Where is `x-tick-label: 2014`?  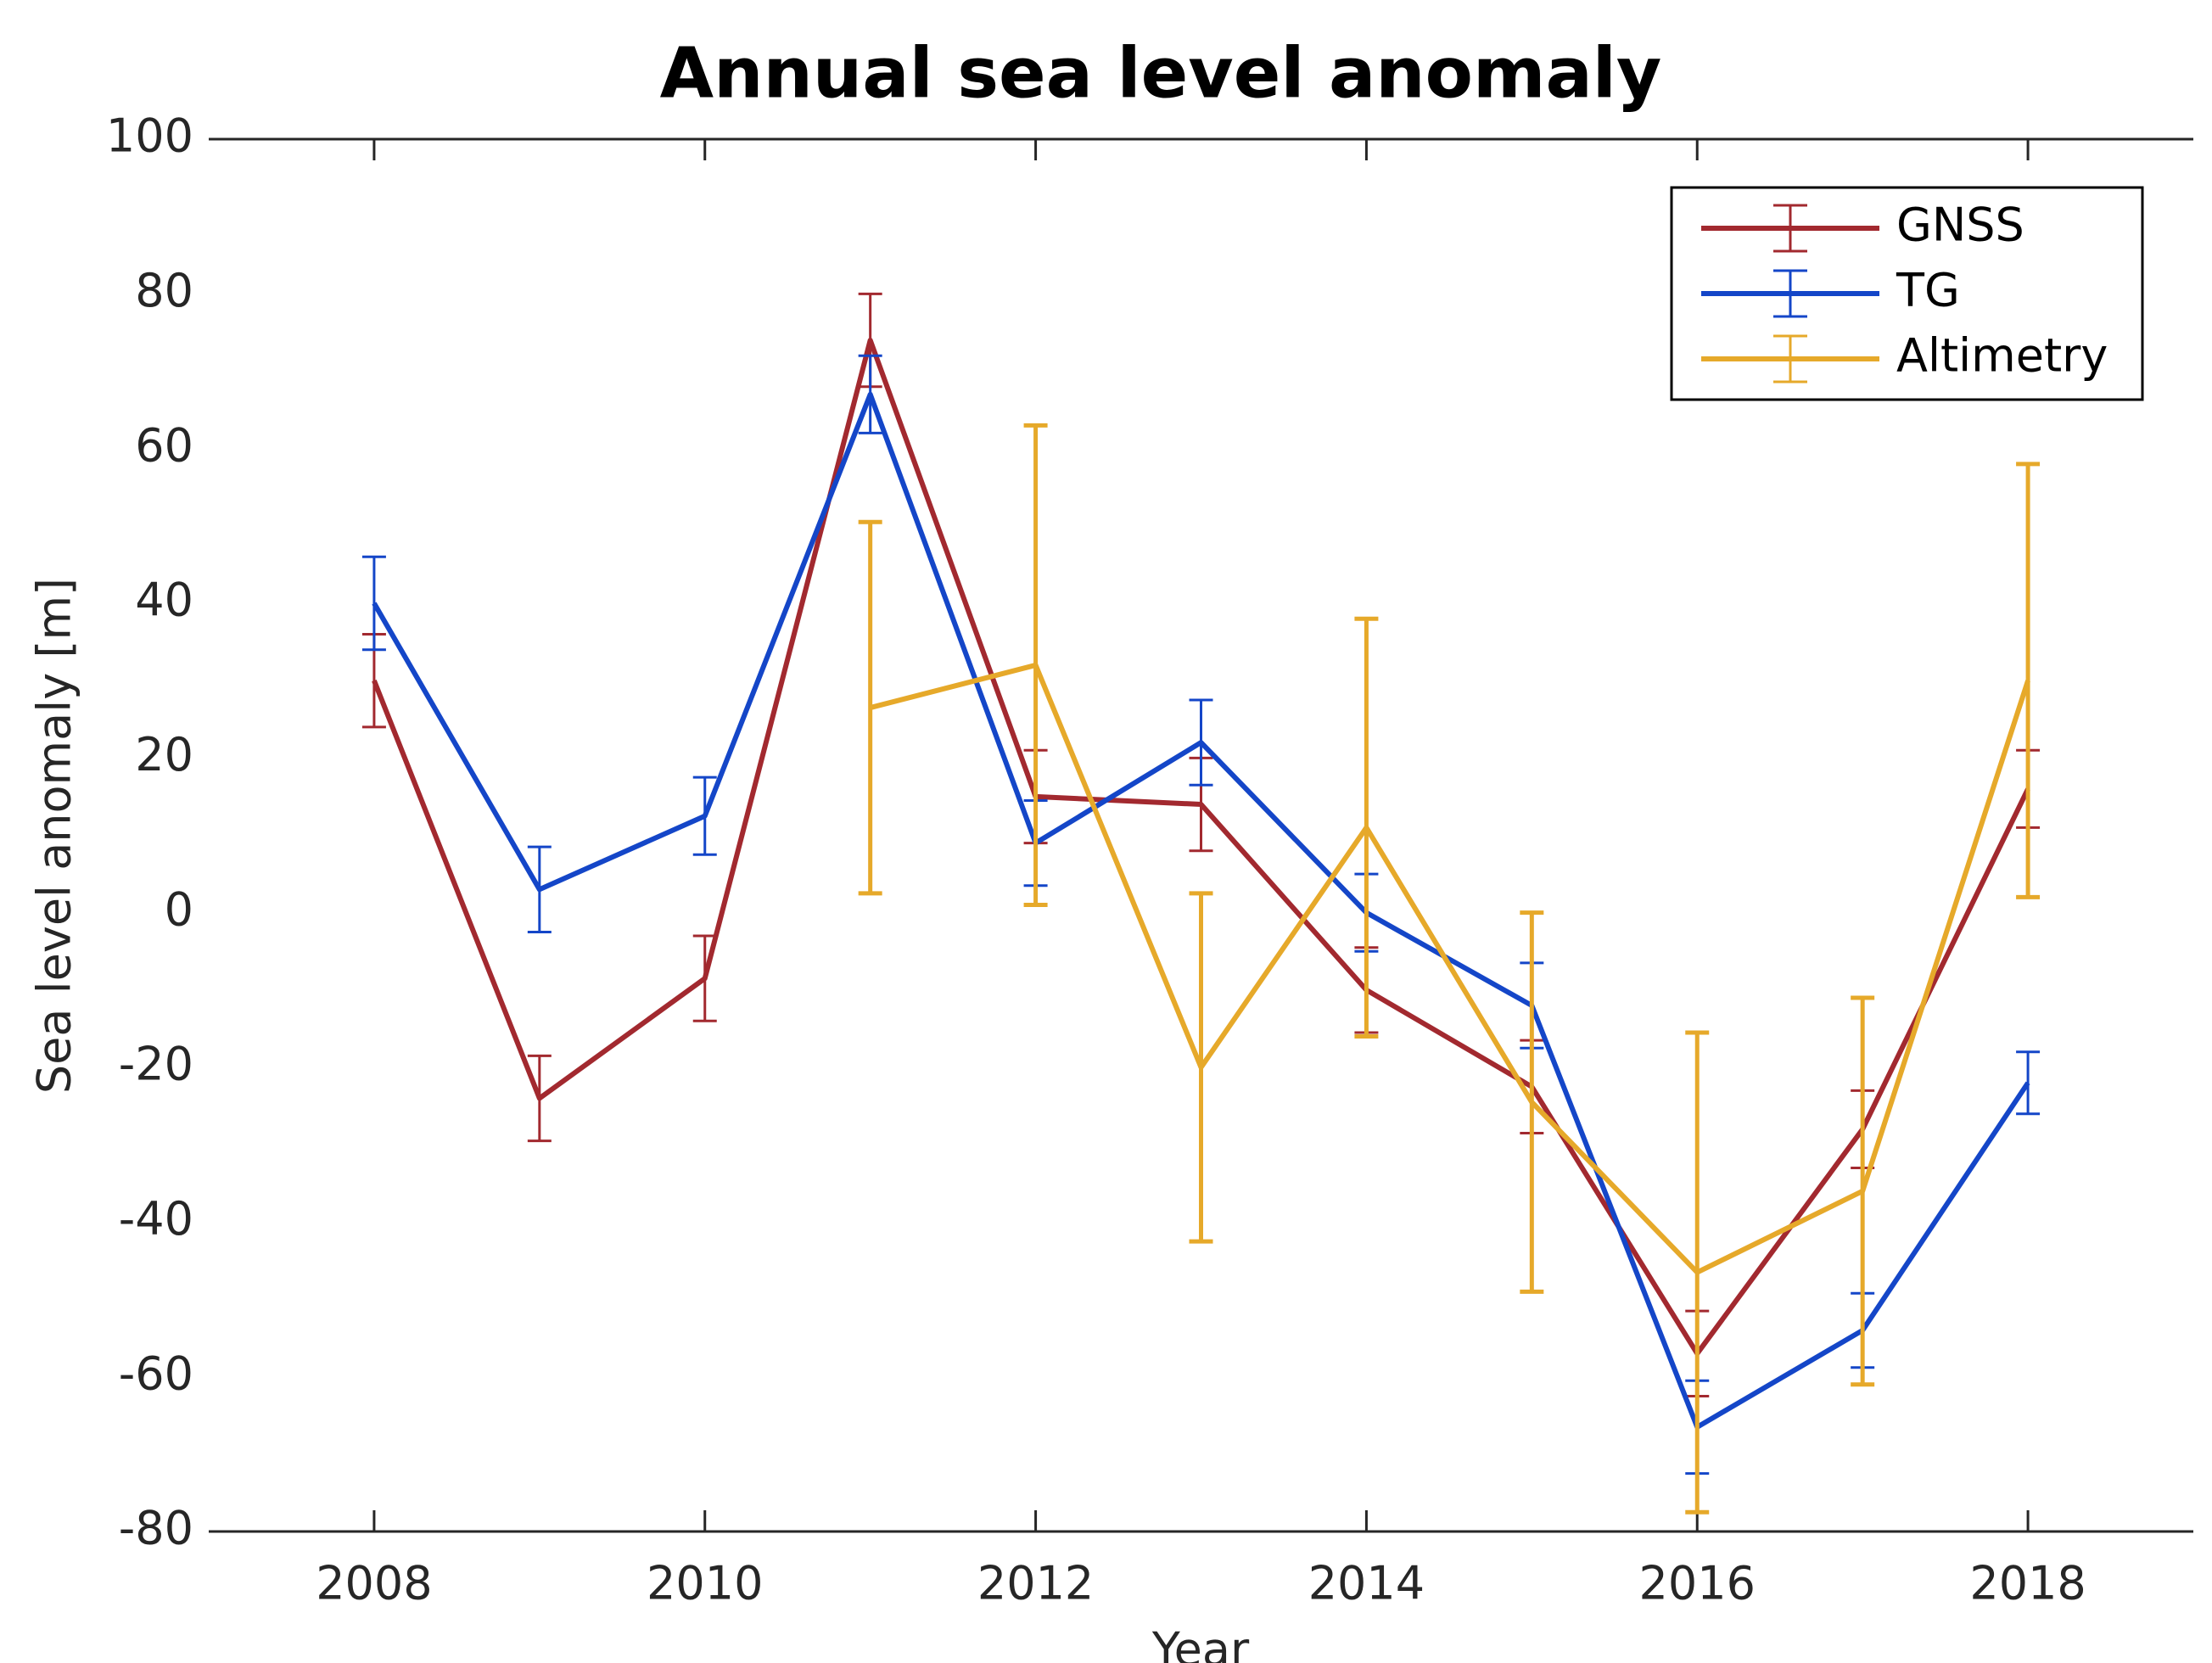
x-tick-label: 2014 is located at coordinates (1366, 1583).